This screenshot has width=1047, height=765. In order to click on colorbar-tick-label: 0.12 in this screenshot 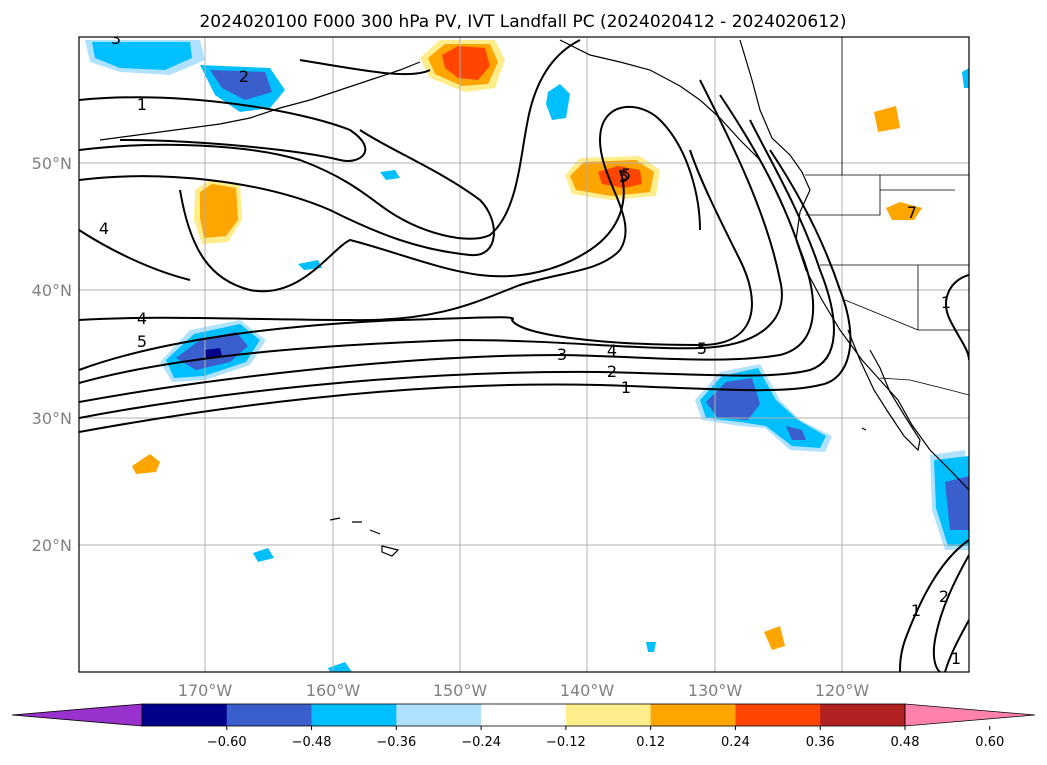, I will do `click(650, 742)`.